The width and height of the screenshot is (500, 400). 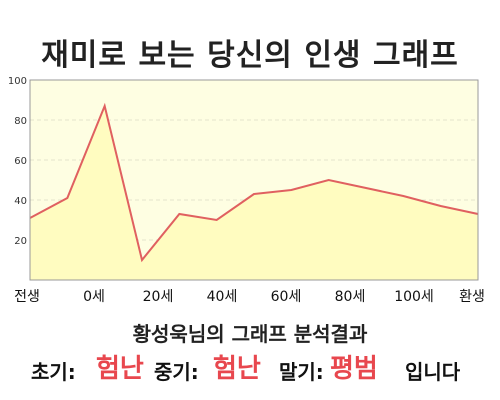 I want to click on middle-value: 험난, so click(x=237, y=369).